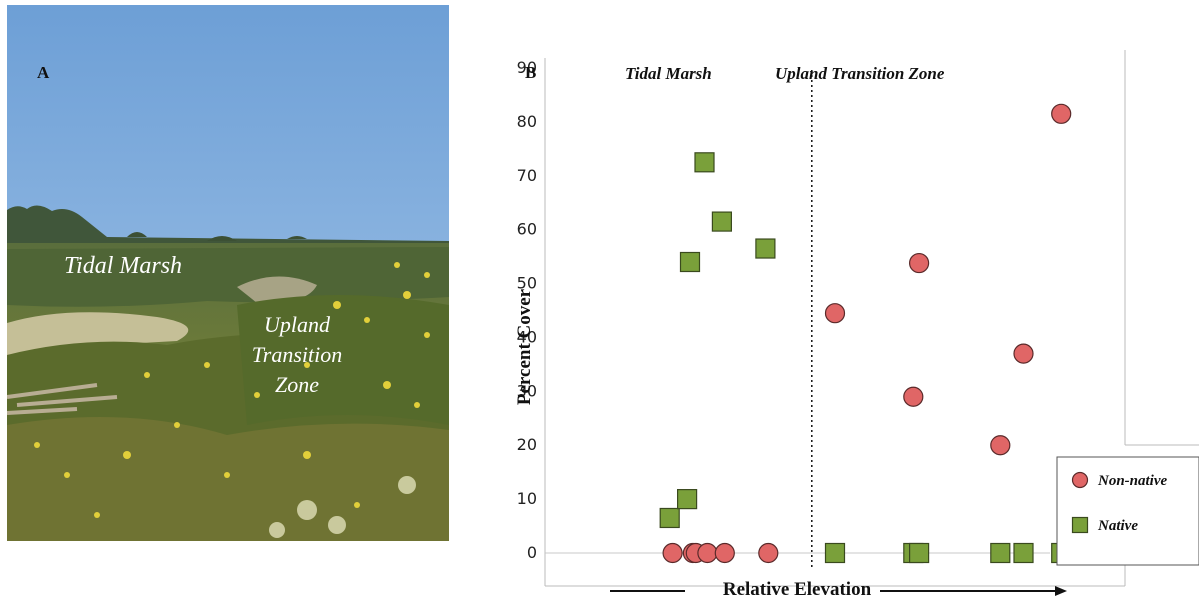 The width and height of the screenshot is (1199, 605). I want to click on x-arrow-head, so click(1061, 591).